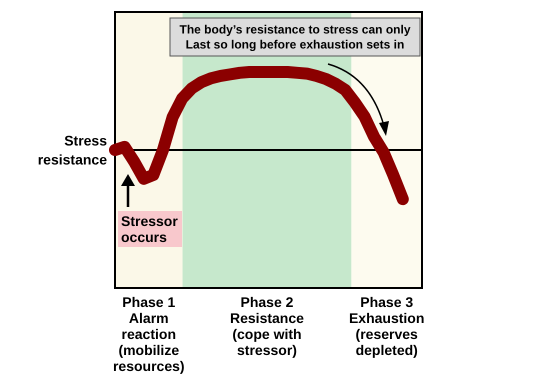  What do you see at coordinates (149, 229) in the screenshot?
I see `text: Stressor occurs` at bounding box center [149, 229].